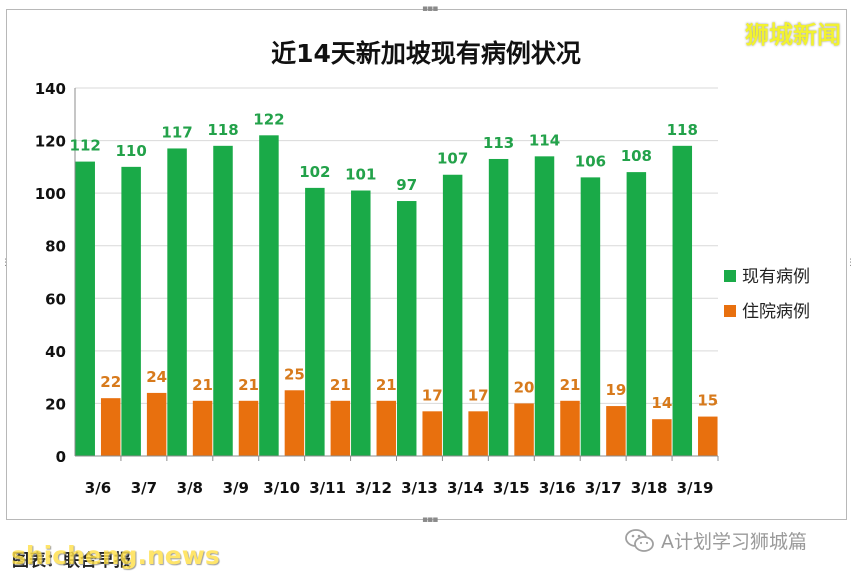 The image size is (853, 577). What do you see at coordinates (661, 403) in the screenshot?
I see `data-label: 14` at bounding box center [661, 403].